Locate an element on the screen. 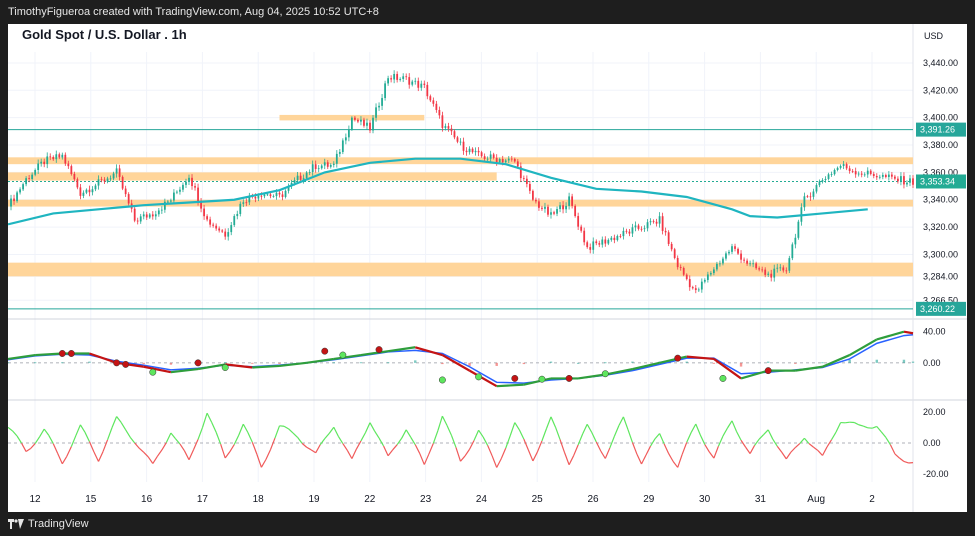 The width and height of the screenshot is (975, 536). level-label: 3,391.26 is located at coordinates (937, 130).